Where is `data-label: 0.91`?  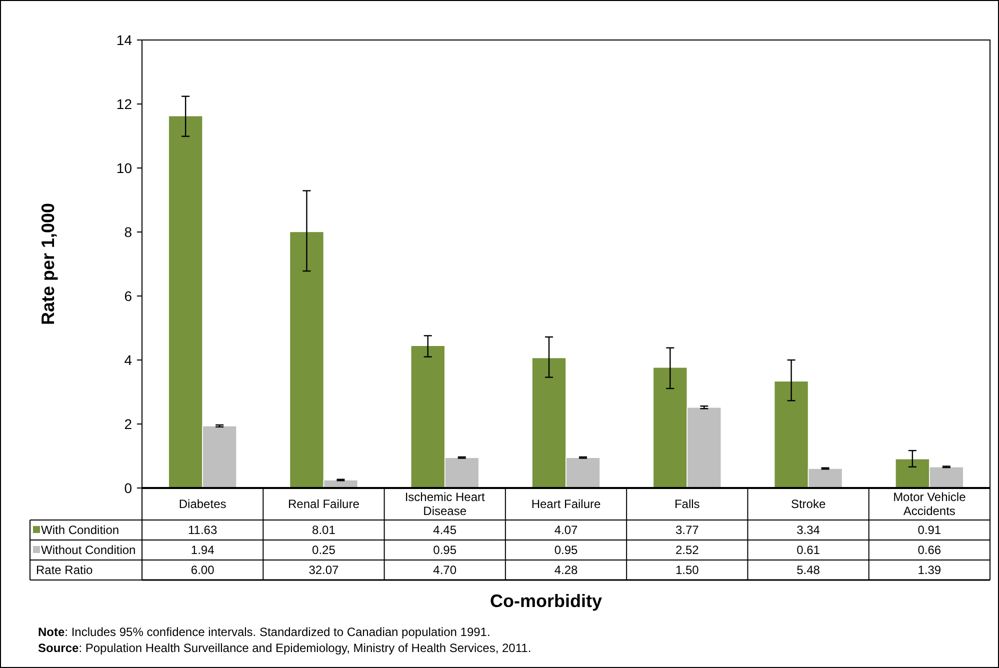 data-label: 0.91 is located at coordinates (930, 530).